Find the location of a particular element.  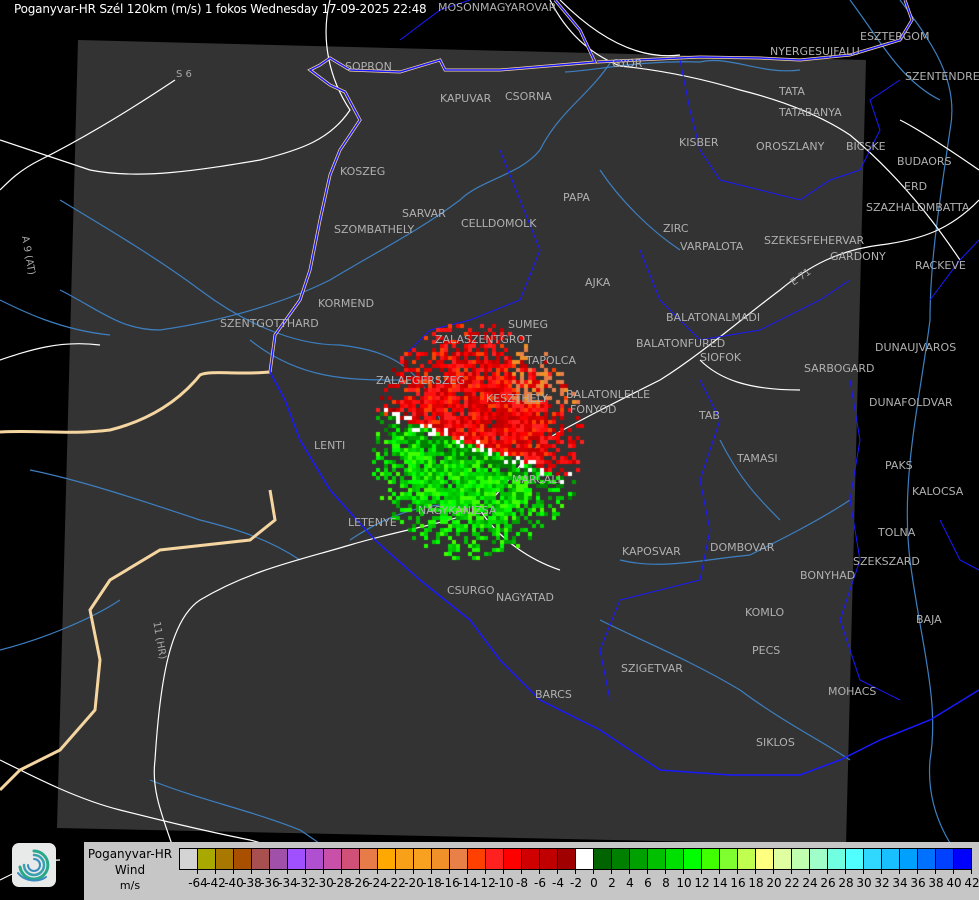

place-label: CSORNA is located at coordinates (528, 96).